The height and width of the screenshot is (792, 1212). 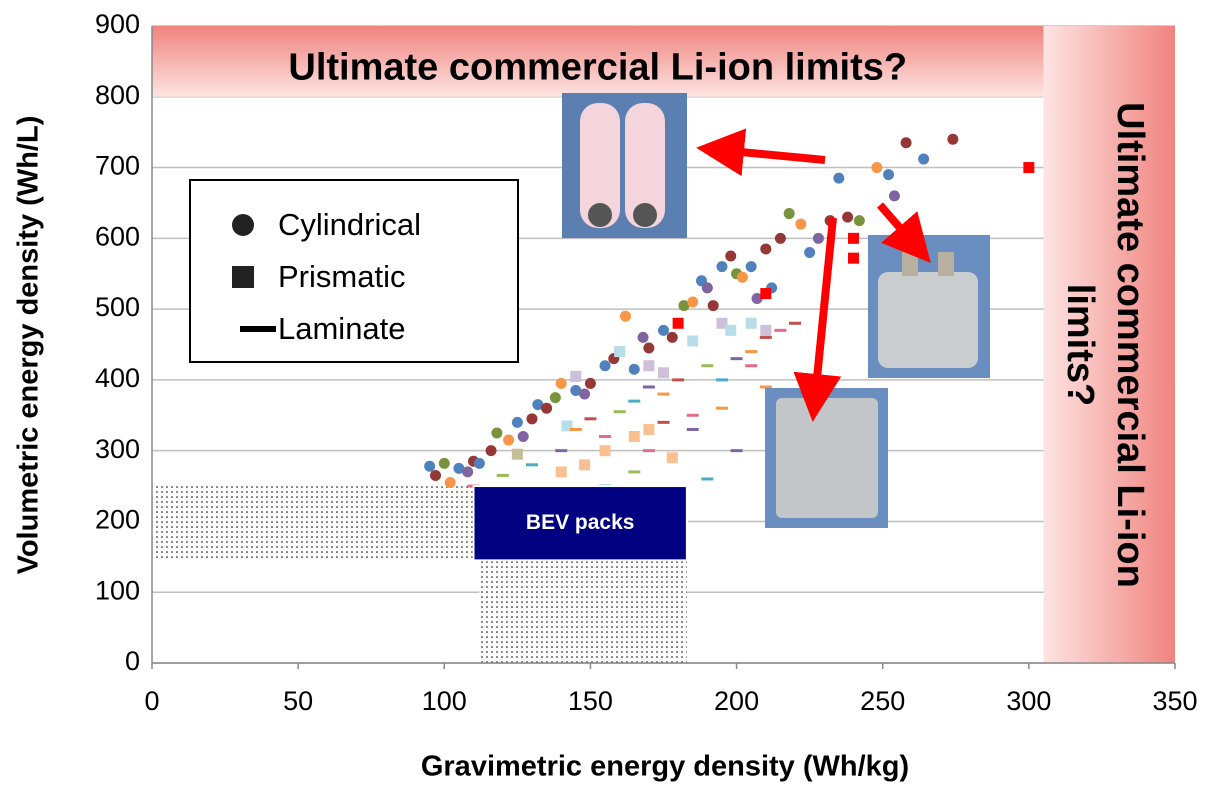 I want to click on y-tick-label: 500, so click(x=117, y=307).